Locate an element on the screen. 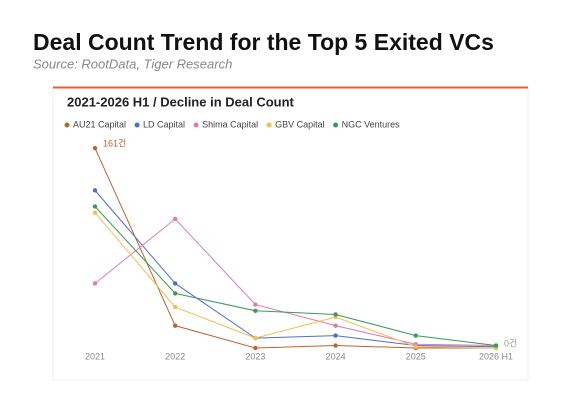 This screenshot has height=410, width=582. legend-label: LD Capital is located at coordinates (164, 124).